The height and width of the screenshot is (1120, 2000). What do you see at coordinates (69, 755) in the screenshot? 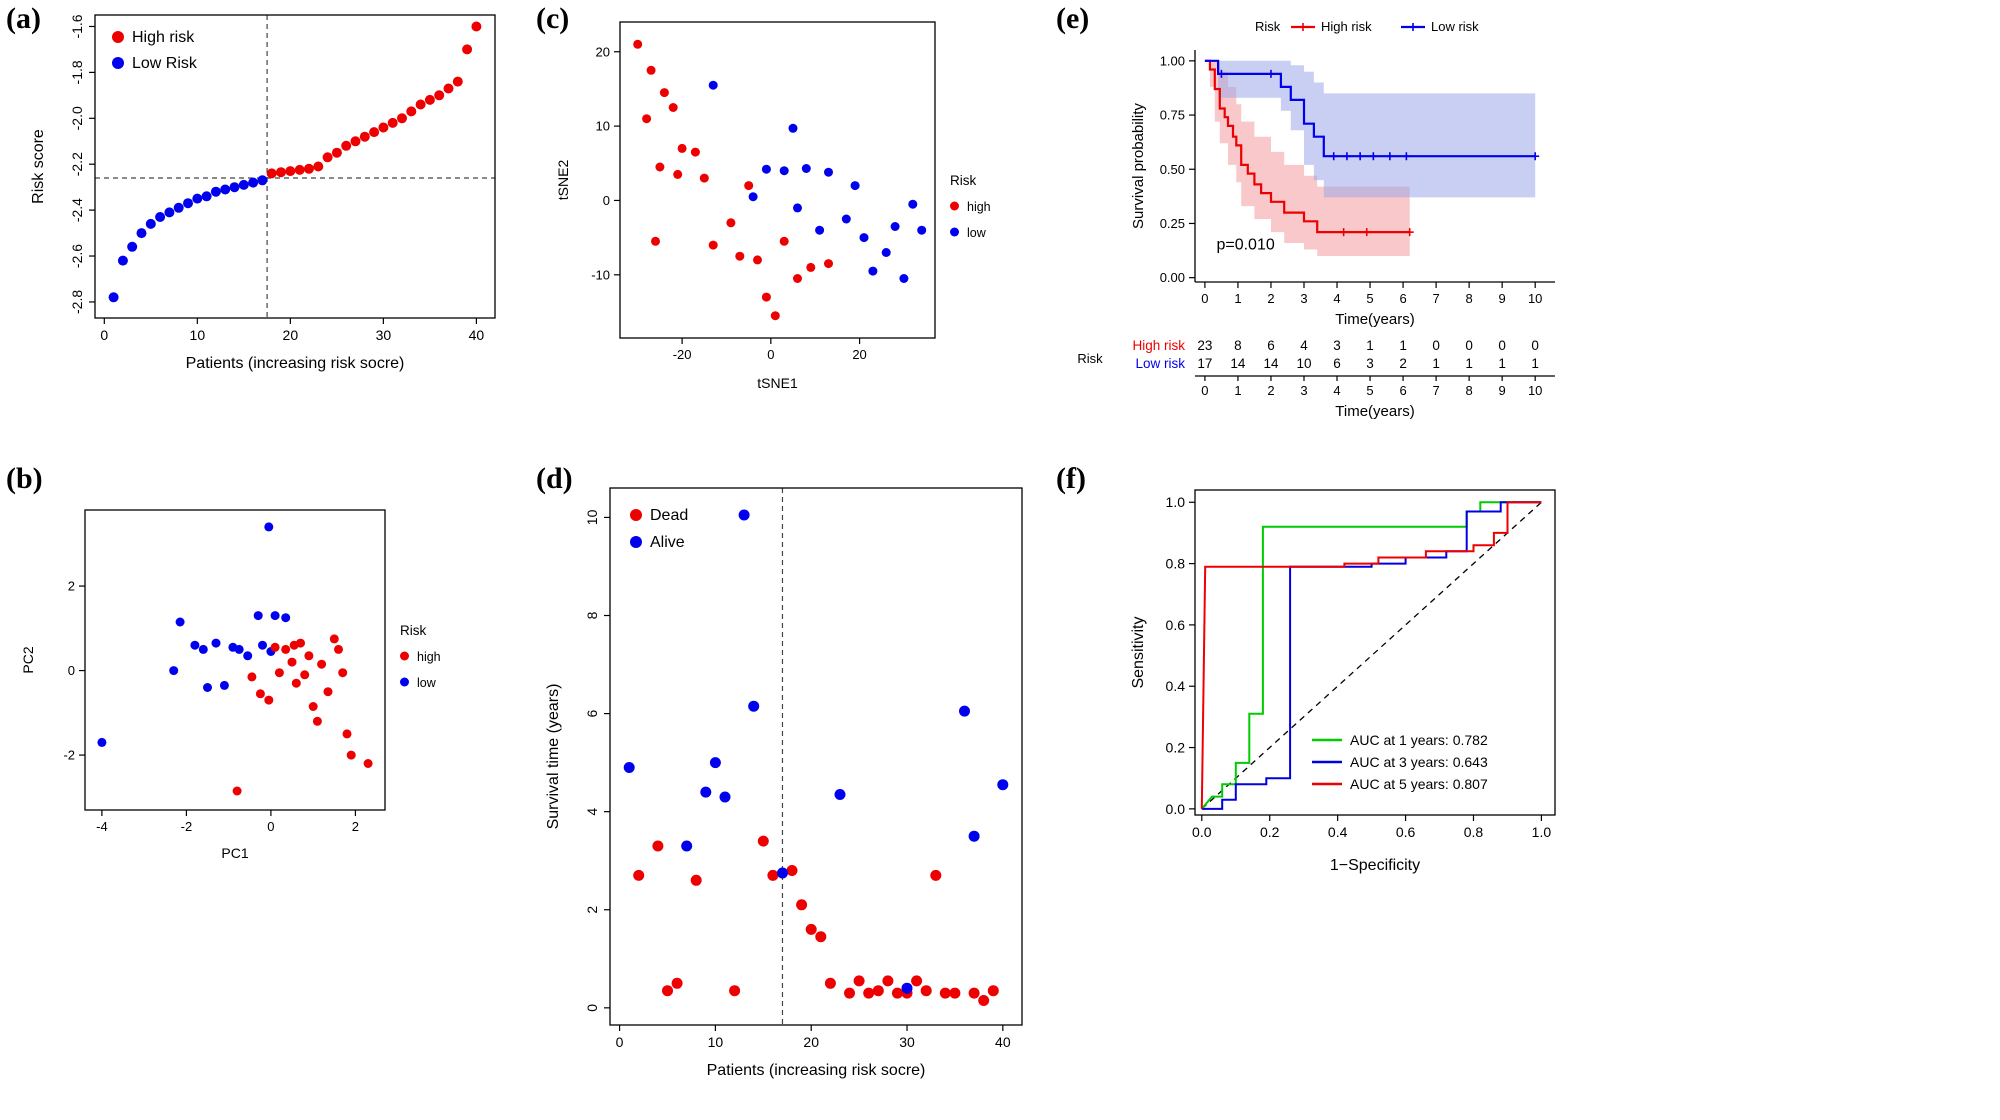
I see `svg-text: -2` at bounding box center [69, 755].